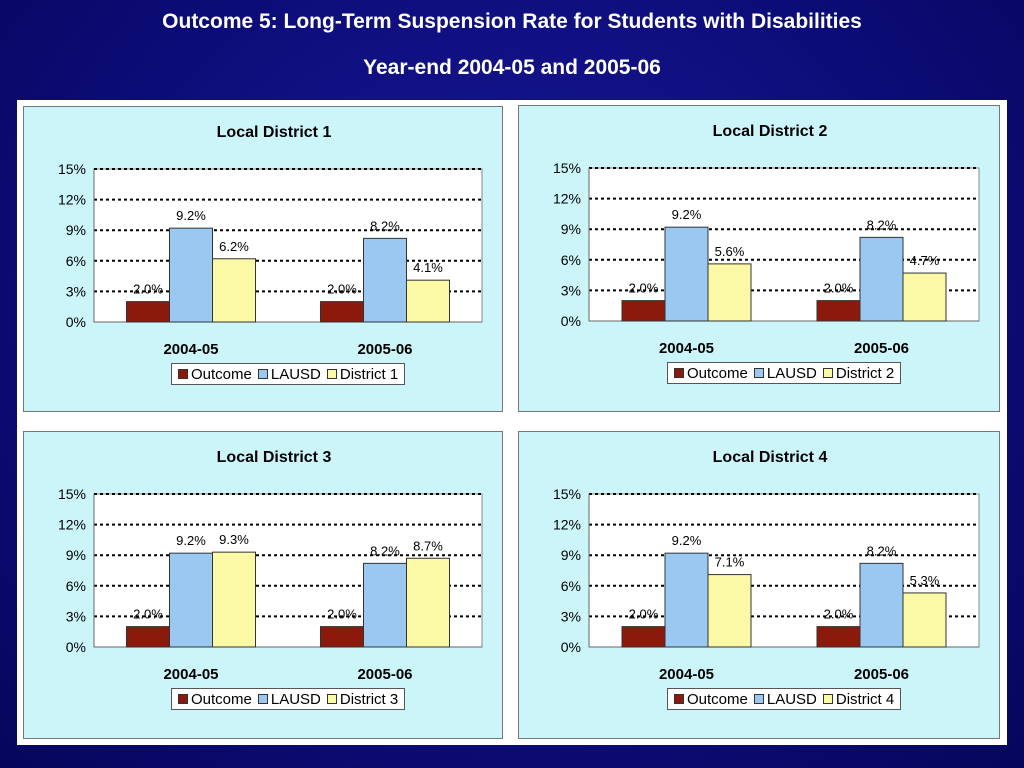  I want to click on legend-item: District 4, so click(858, 699).